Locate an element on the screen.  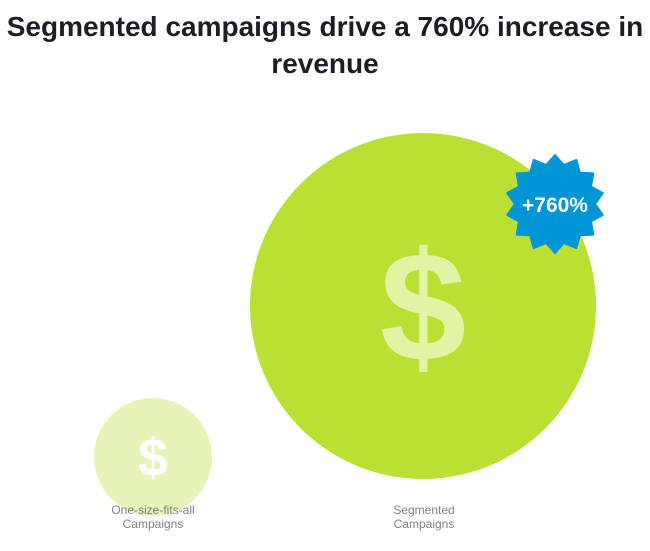
badge-layer: +760% is located at coordinates (555, 204).